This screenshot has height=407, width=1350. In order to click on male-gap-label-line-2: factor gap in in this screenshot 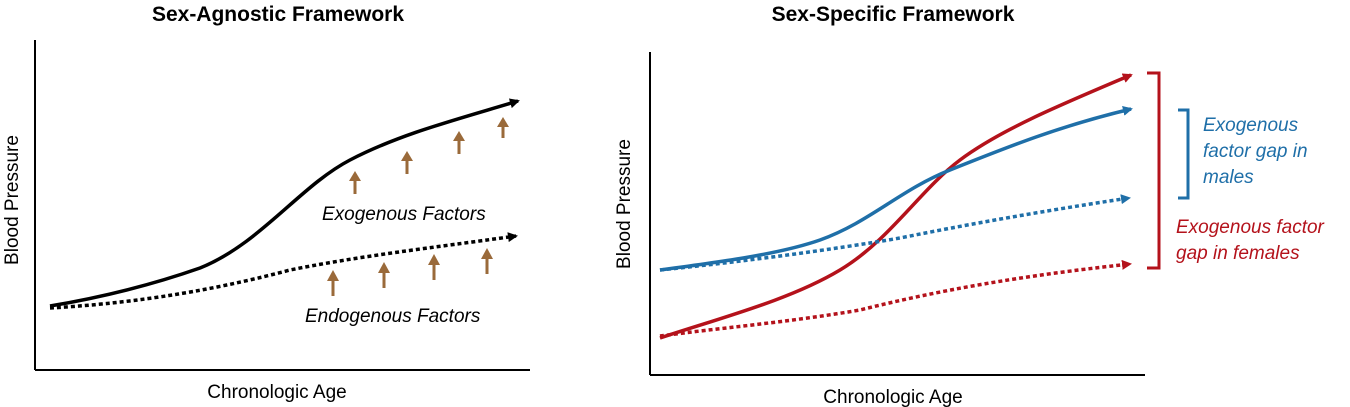, I will do `click(1255, 151)`.